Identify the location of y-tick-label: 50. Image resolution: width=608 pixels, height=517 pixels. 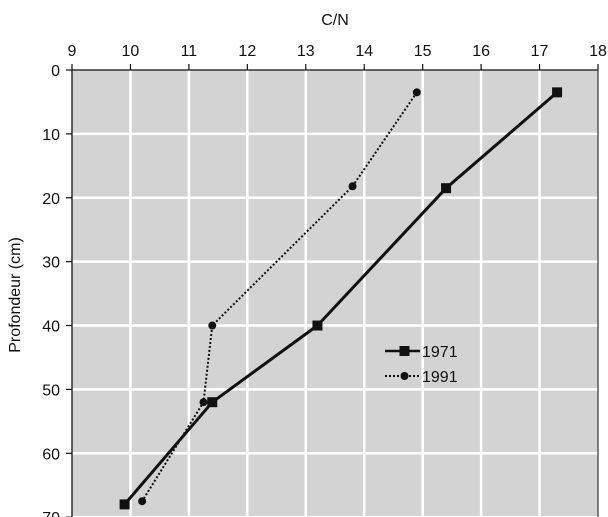
(51, 390).